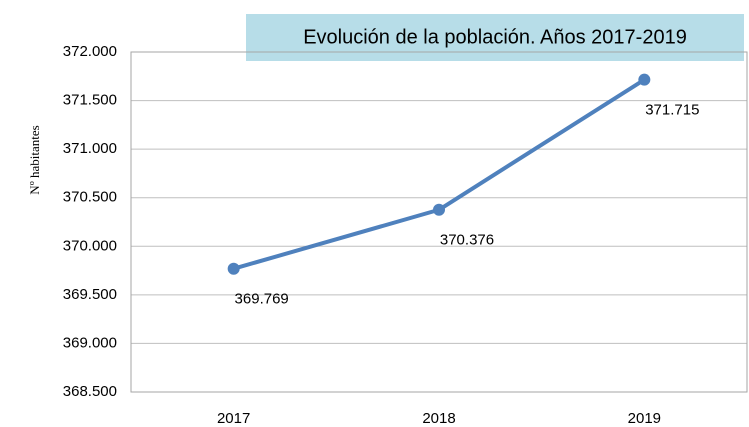 The height and width of the screenshot is (427, 749). I want to click on x-tick-label: 2018, so click(438, 418).